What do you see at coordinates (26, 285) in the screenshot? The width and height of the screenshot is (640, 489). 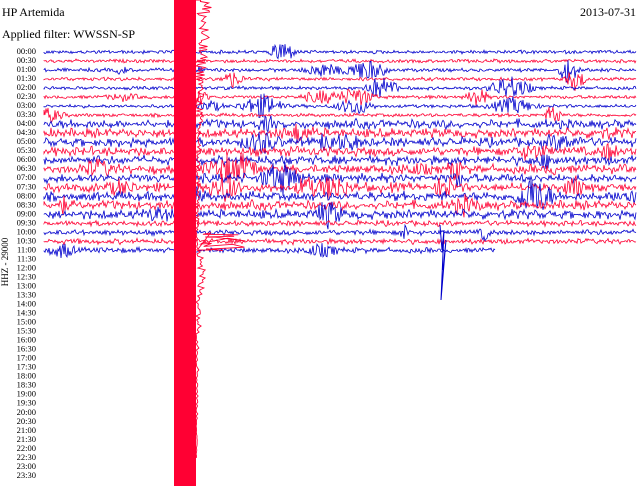 I see `row-label: 13:00` at bounding box center [26, 285].